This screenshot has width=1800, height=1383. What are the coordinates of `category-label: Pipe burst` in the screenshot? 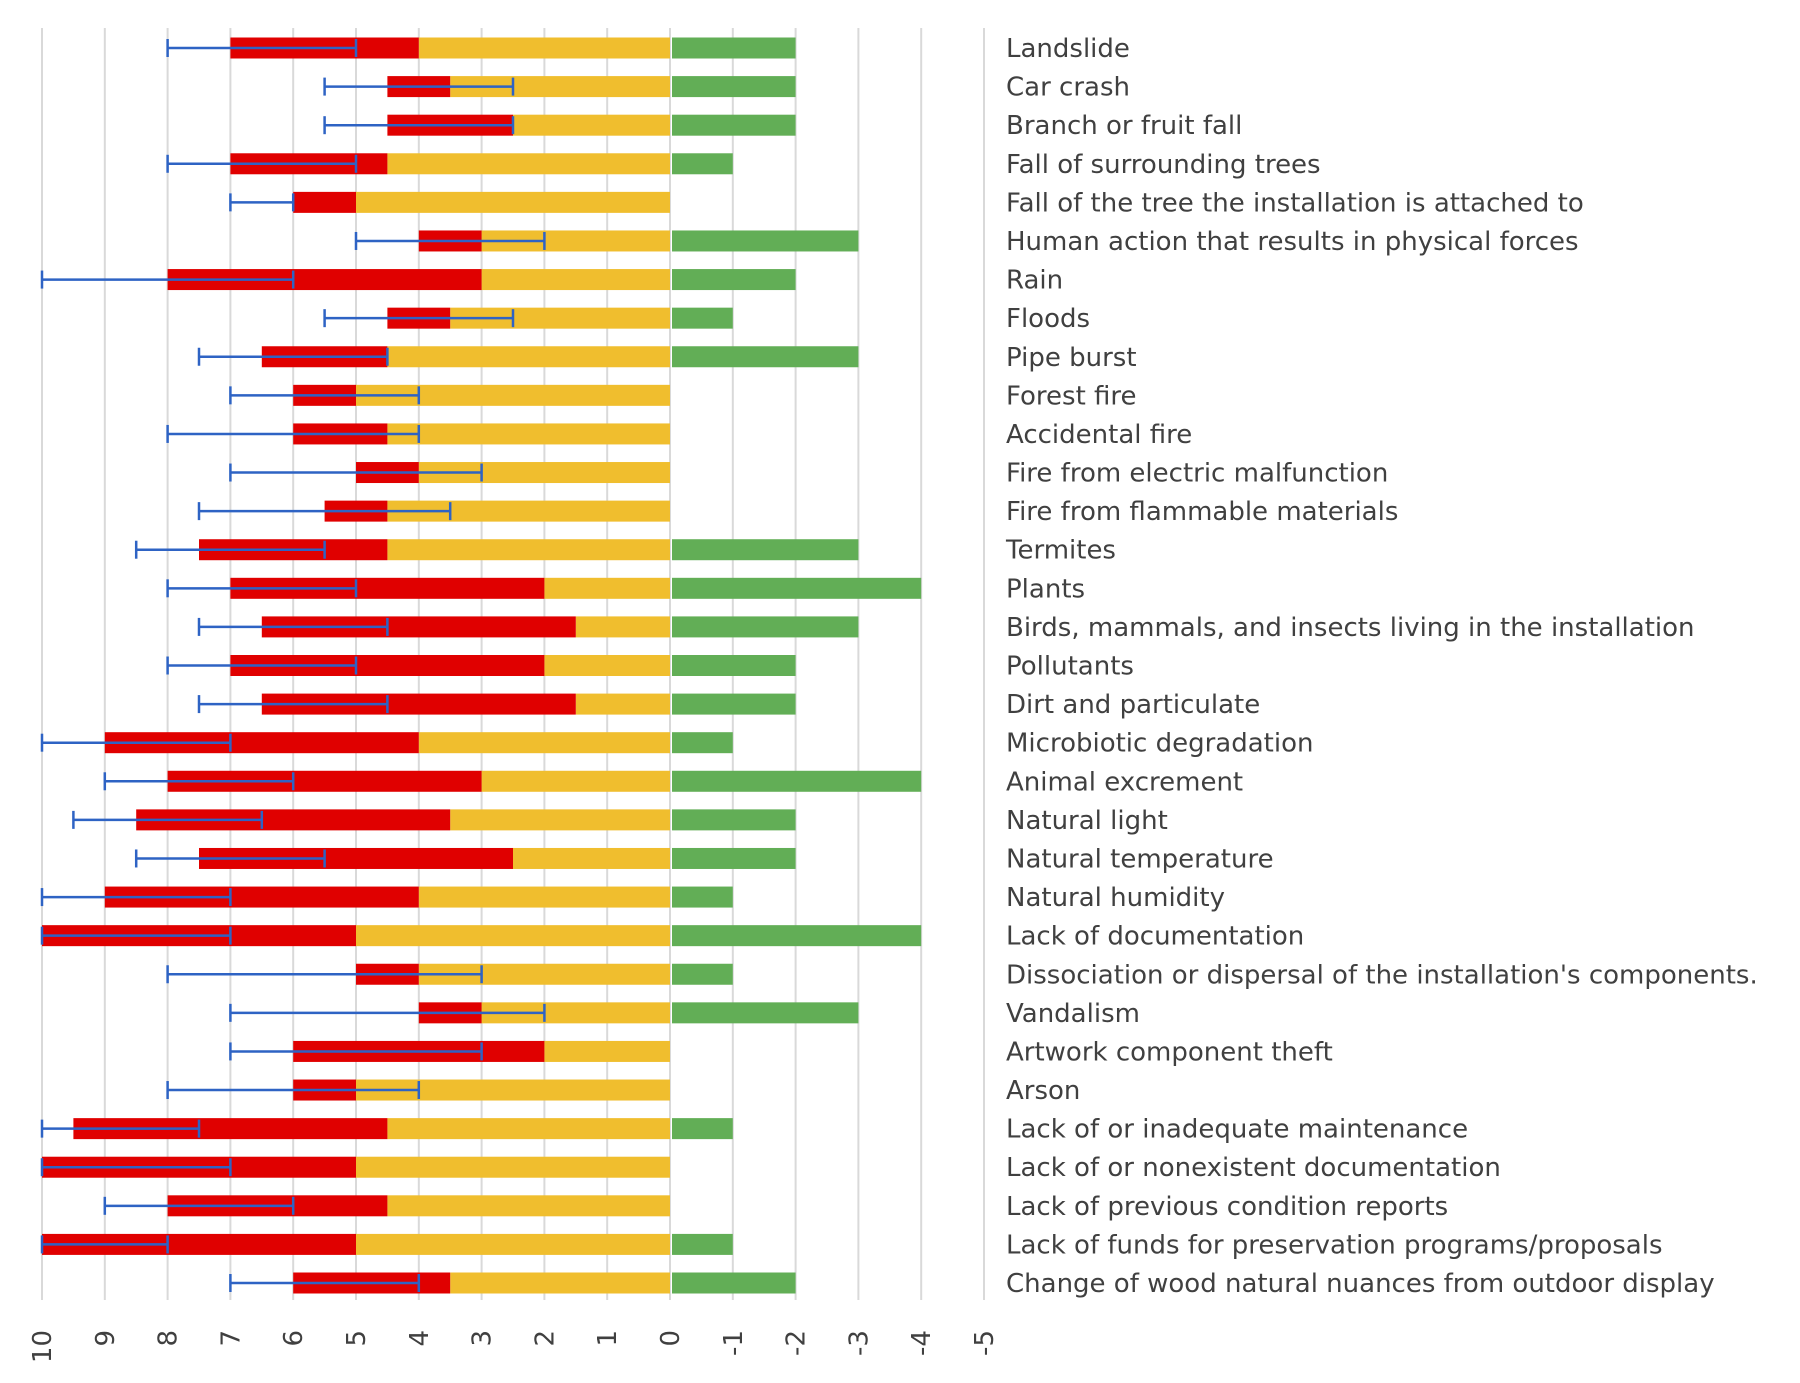 It's located at (1071, 358).